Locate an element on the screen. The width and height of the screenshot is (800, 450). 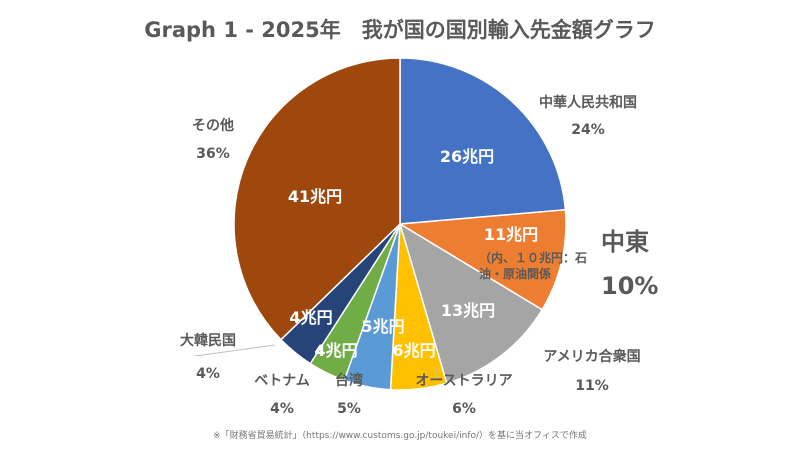
amount-label-usa: 13兆円 is located at coordinates (468, 310).